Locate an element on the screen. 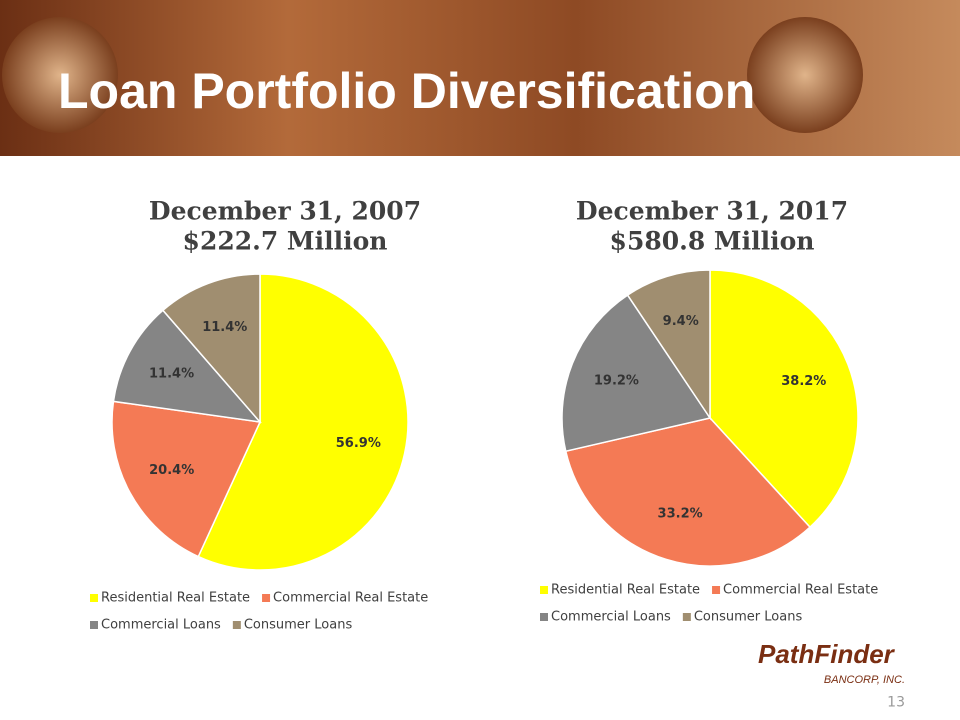  logo-name: PathFinder is located at coordinates (827, 654).